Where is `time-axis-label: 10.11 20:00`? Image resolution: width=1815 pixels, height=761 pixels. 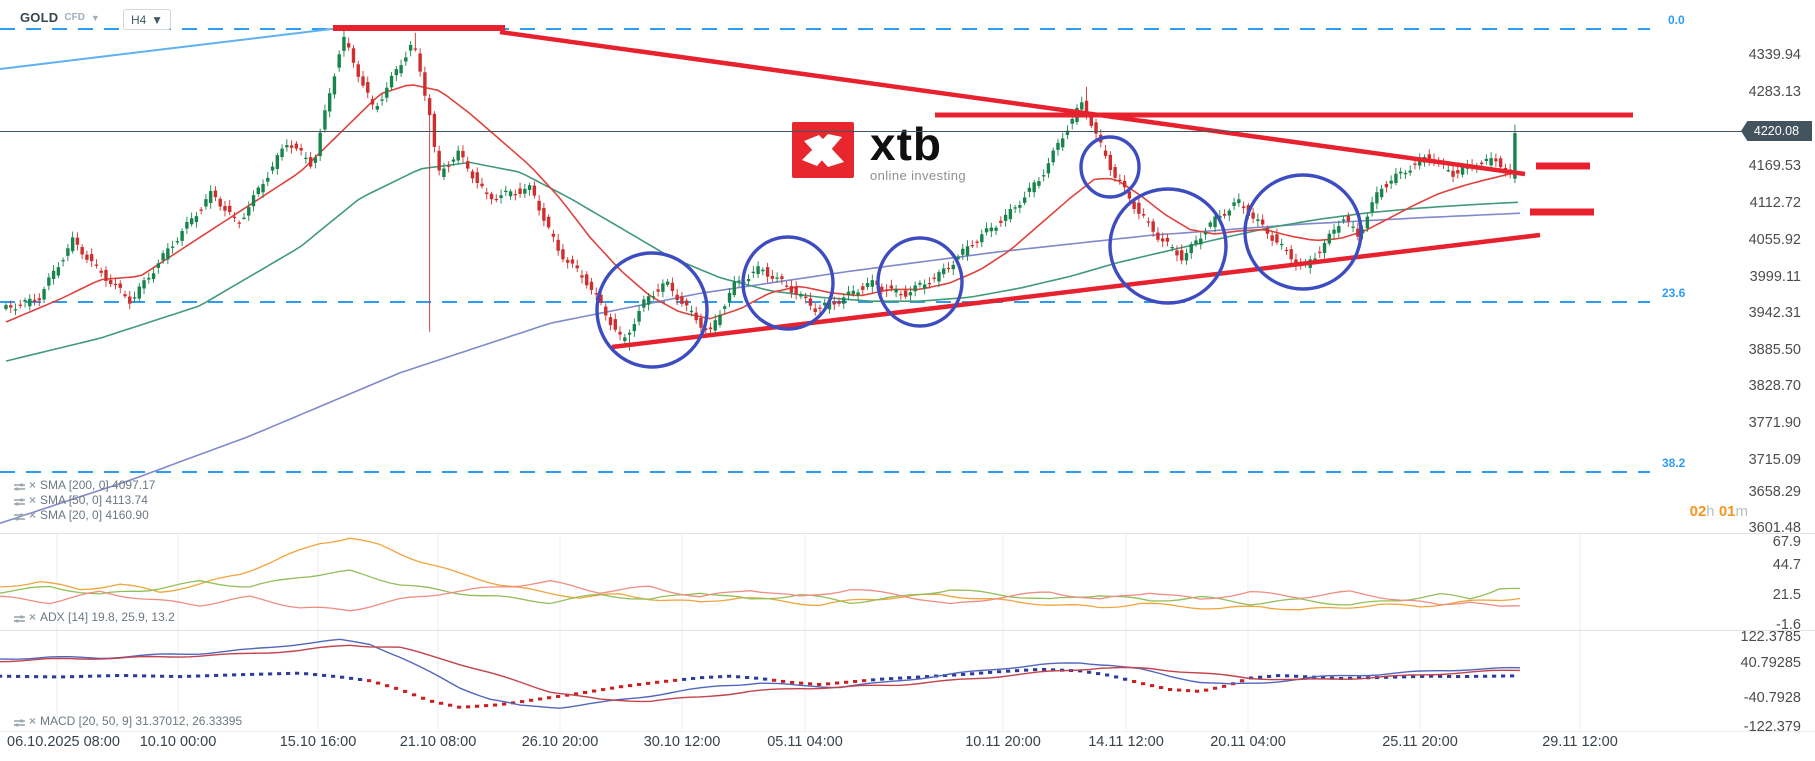
time-axis-label: 10.11 20:00 is located at coordinates (1003, 742).